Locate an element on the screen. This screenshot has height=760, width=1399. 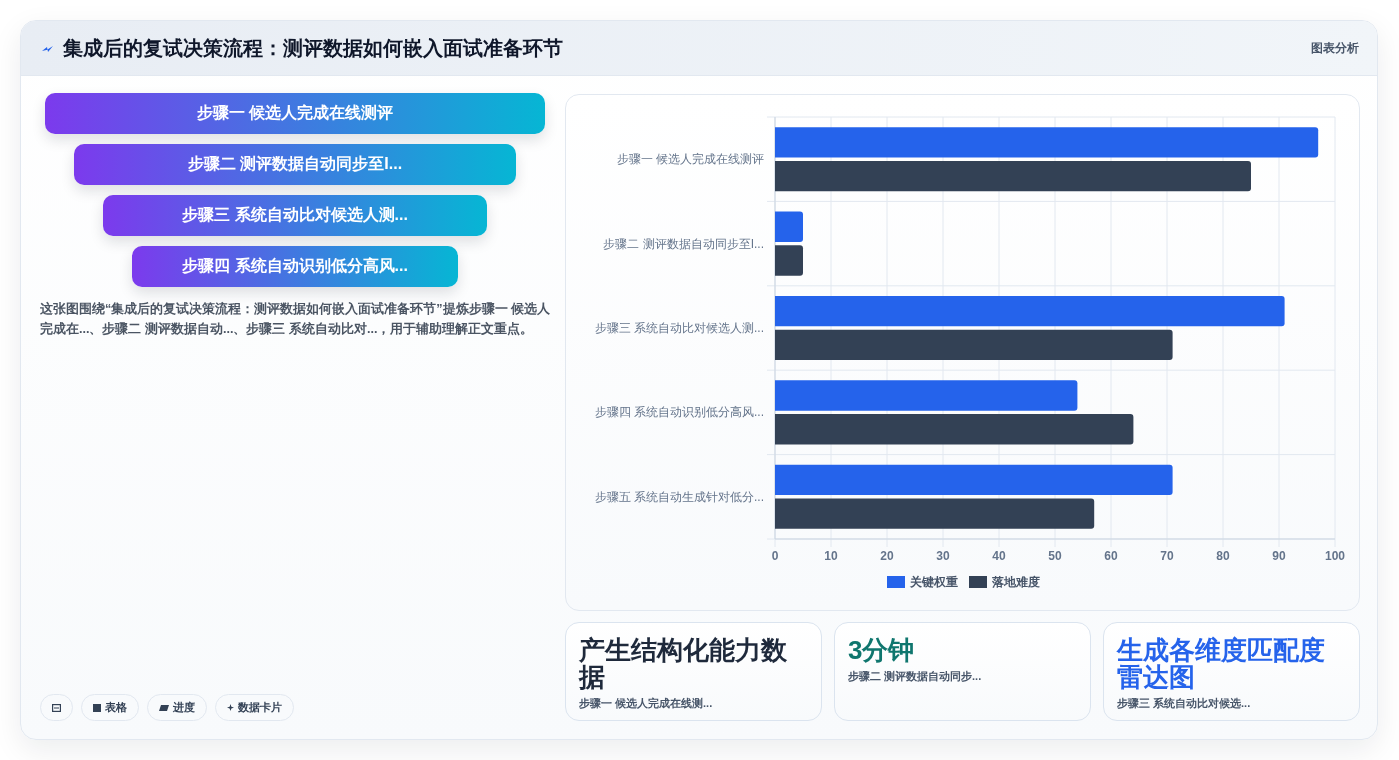
legend-label: 关键权重 is located at coordinates (933, 582).